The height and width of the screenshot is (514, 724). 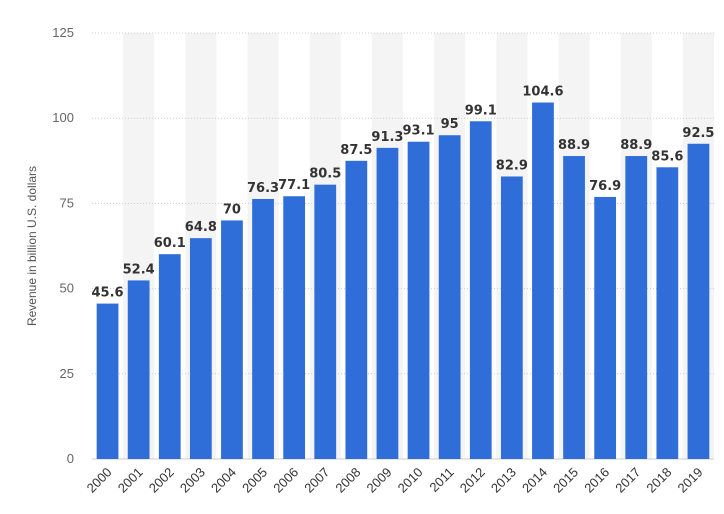 What do you see at coordinates (503, 480) in the screenshot?
I see `x-tick-label-2013: 2013` at bounding box center [503, 480].